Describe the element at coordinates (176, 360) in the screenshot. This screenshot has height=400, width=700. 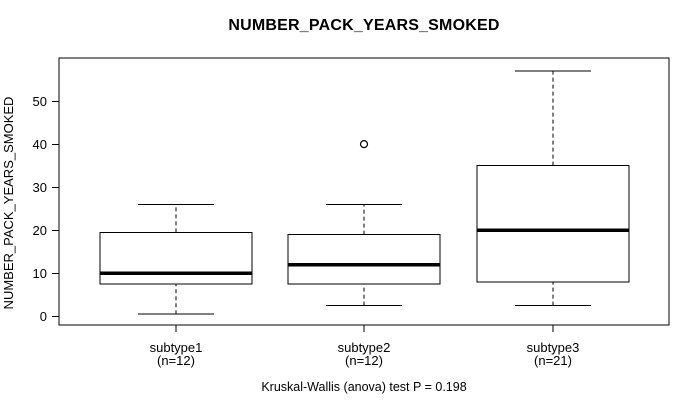
I see `x-sublabel-subtype1: (n=12)` at that location.